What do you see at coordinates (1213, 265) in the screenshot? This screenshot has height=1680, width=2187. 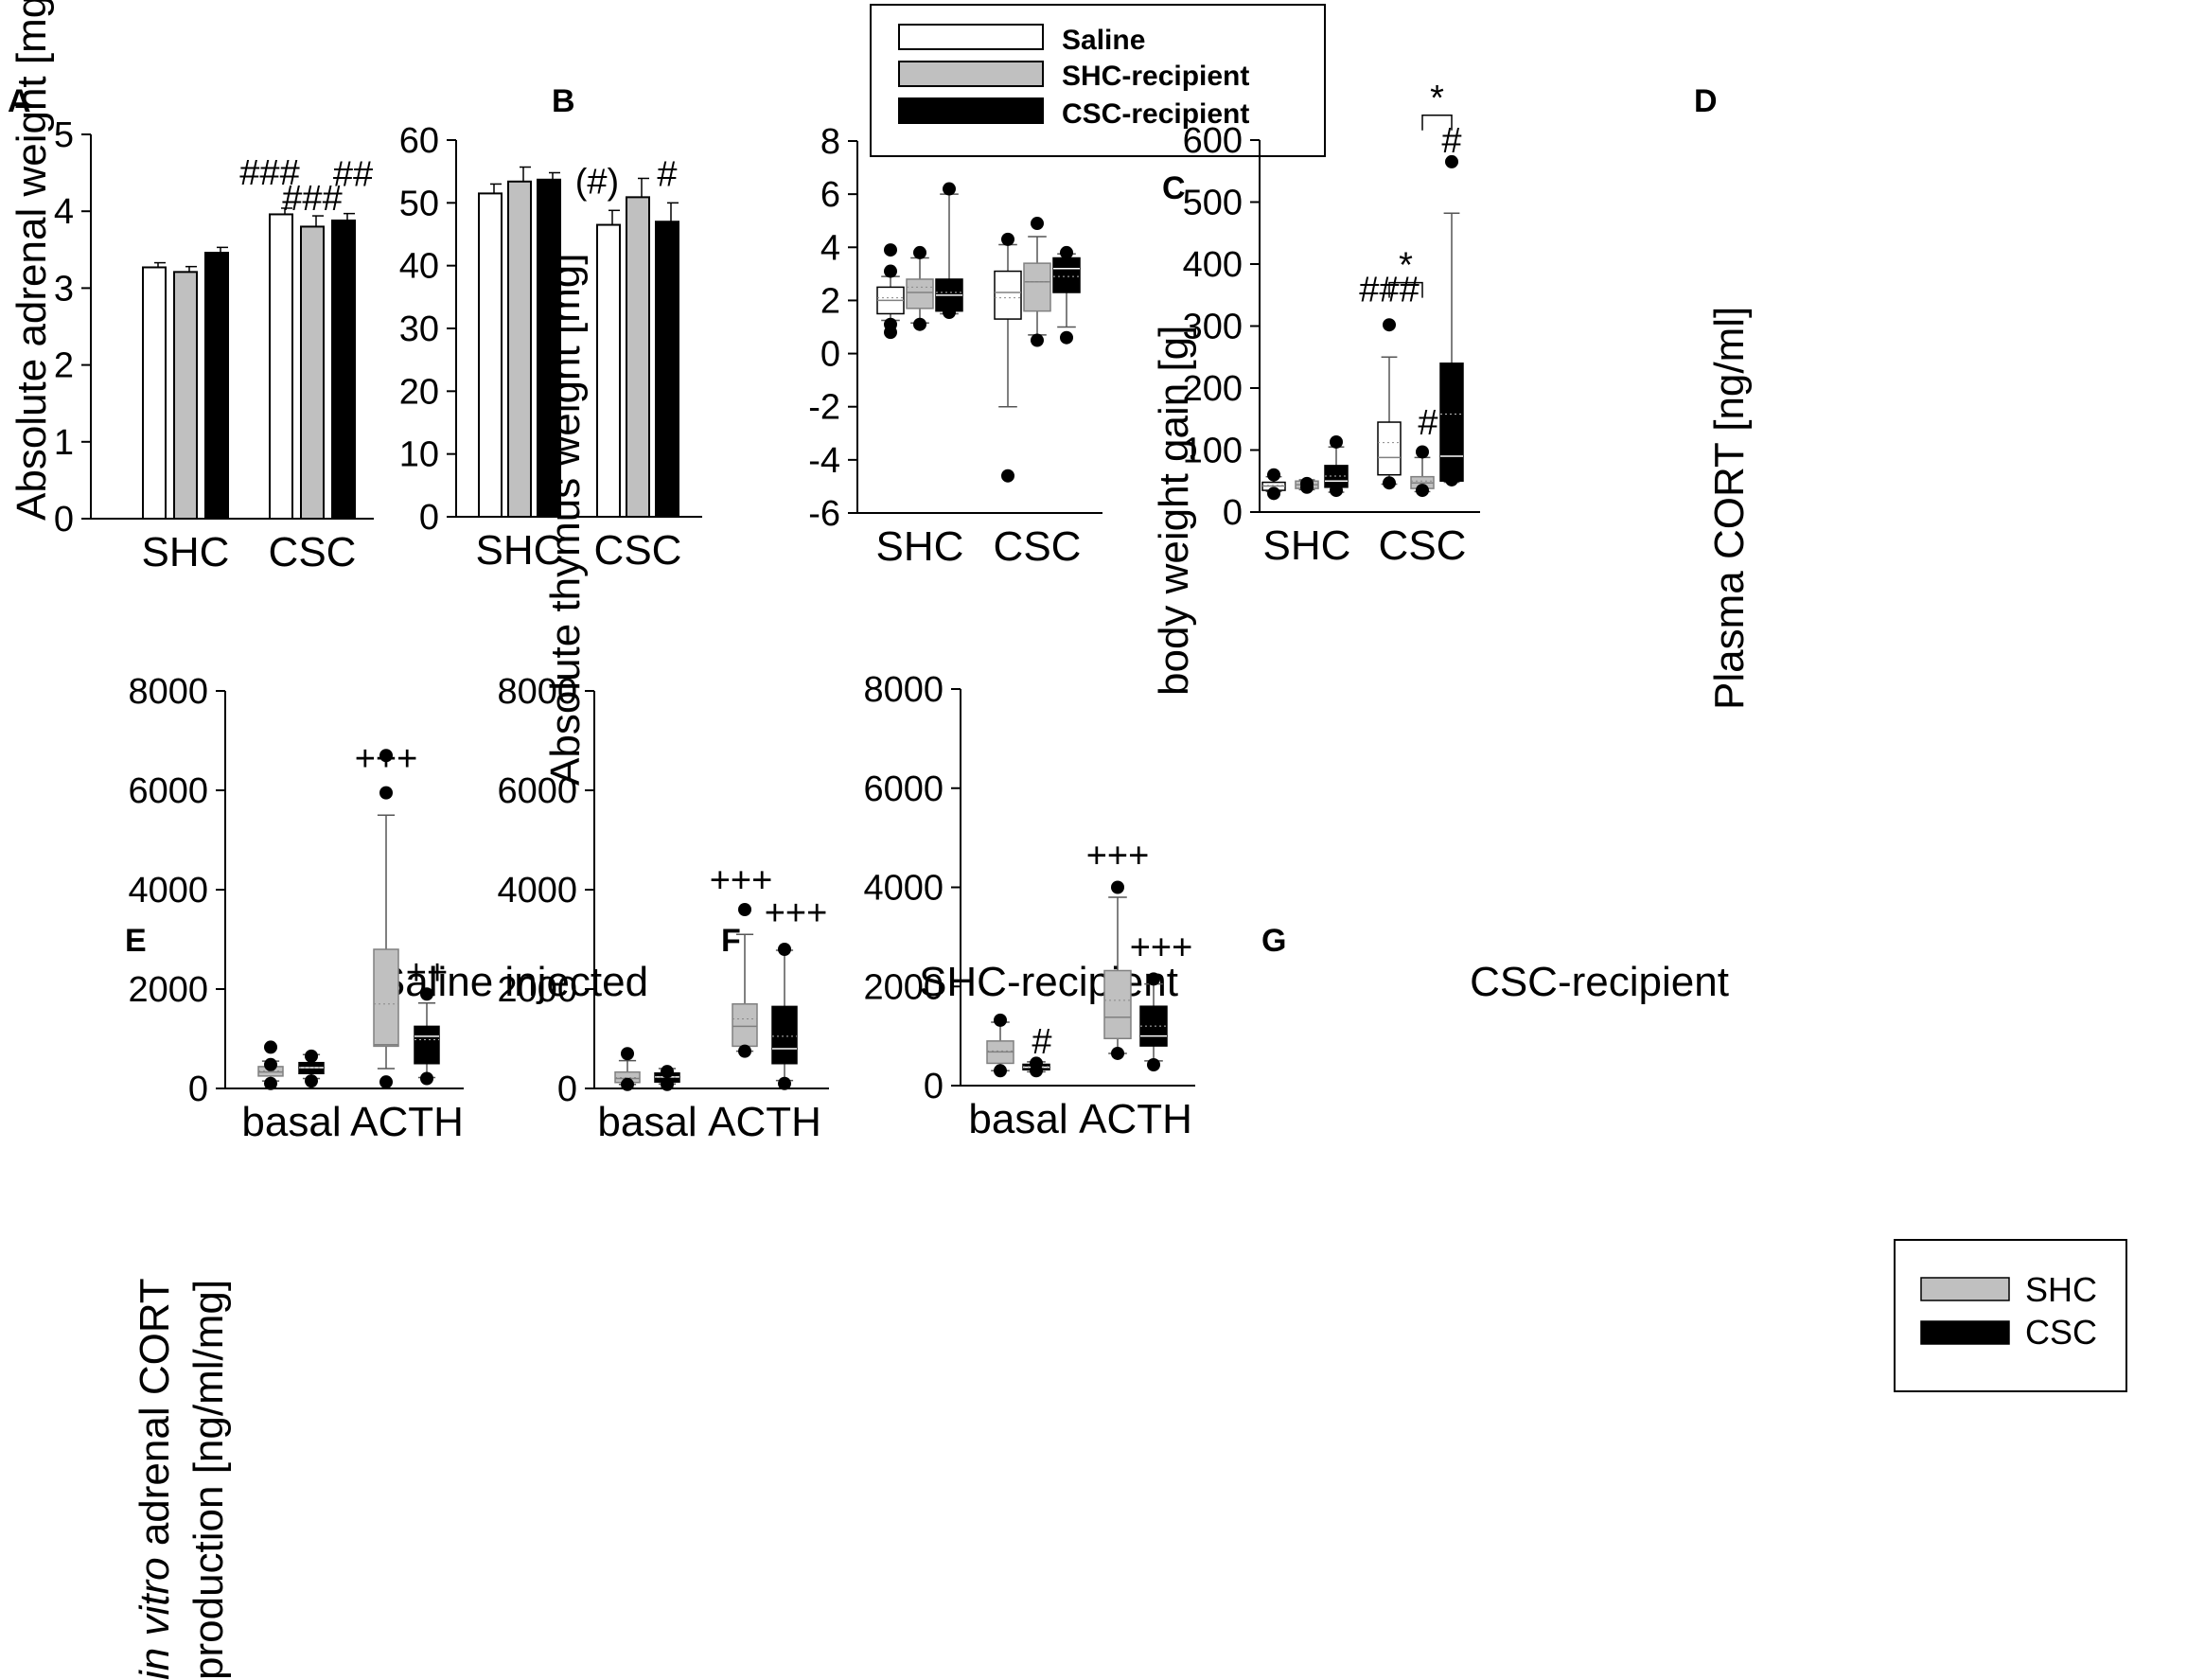 I see `y-tick-label-d: 400` at bounding box center [1213, 265].